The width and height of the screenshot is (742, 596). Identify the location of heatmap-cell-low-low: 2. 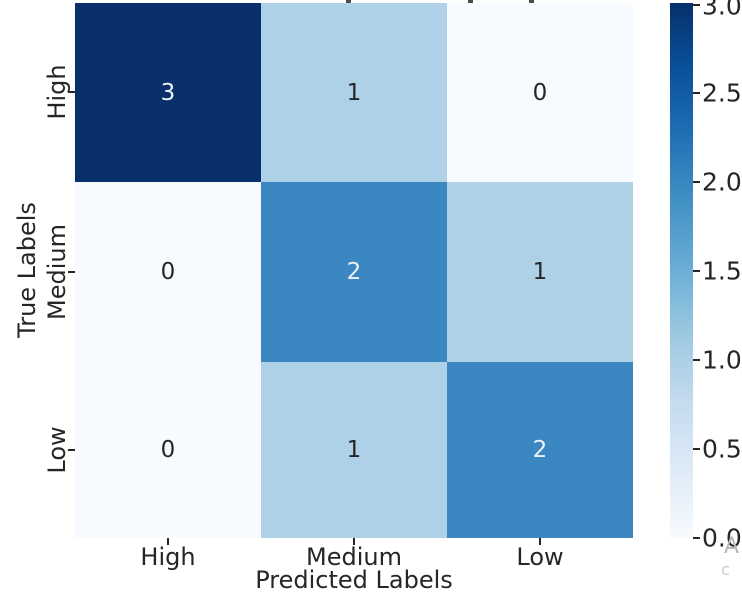
(540, 450).